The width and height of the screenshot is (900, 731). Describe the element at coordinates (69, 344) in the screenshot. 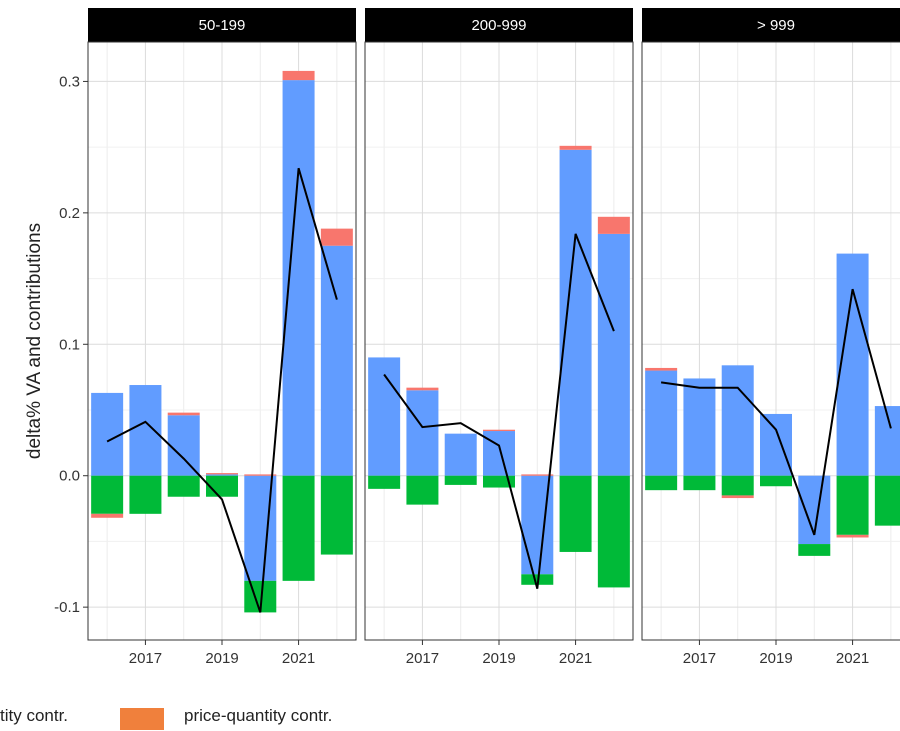

I see `y-tick-label: 0.1` at that location.